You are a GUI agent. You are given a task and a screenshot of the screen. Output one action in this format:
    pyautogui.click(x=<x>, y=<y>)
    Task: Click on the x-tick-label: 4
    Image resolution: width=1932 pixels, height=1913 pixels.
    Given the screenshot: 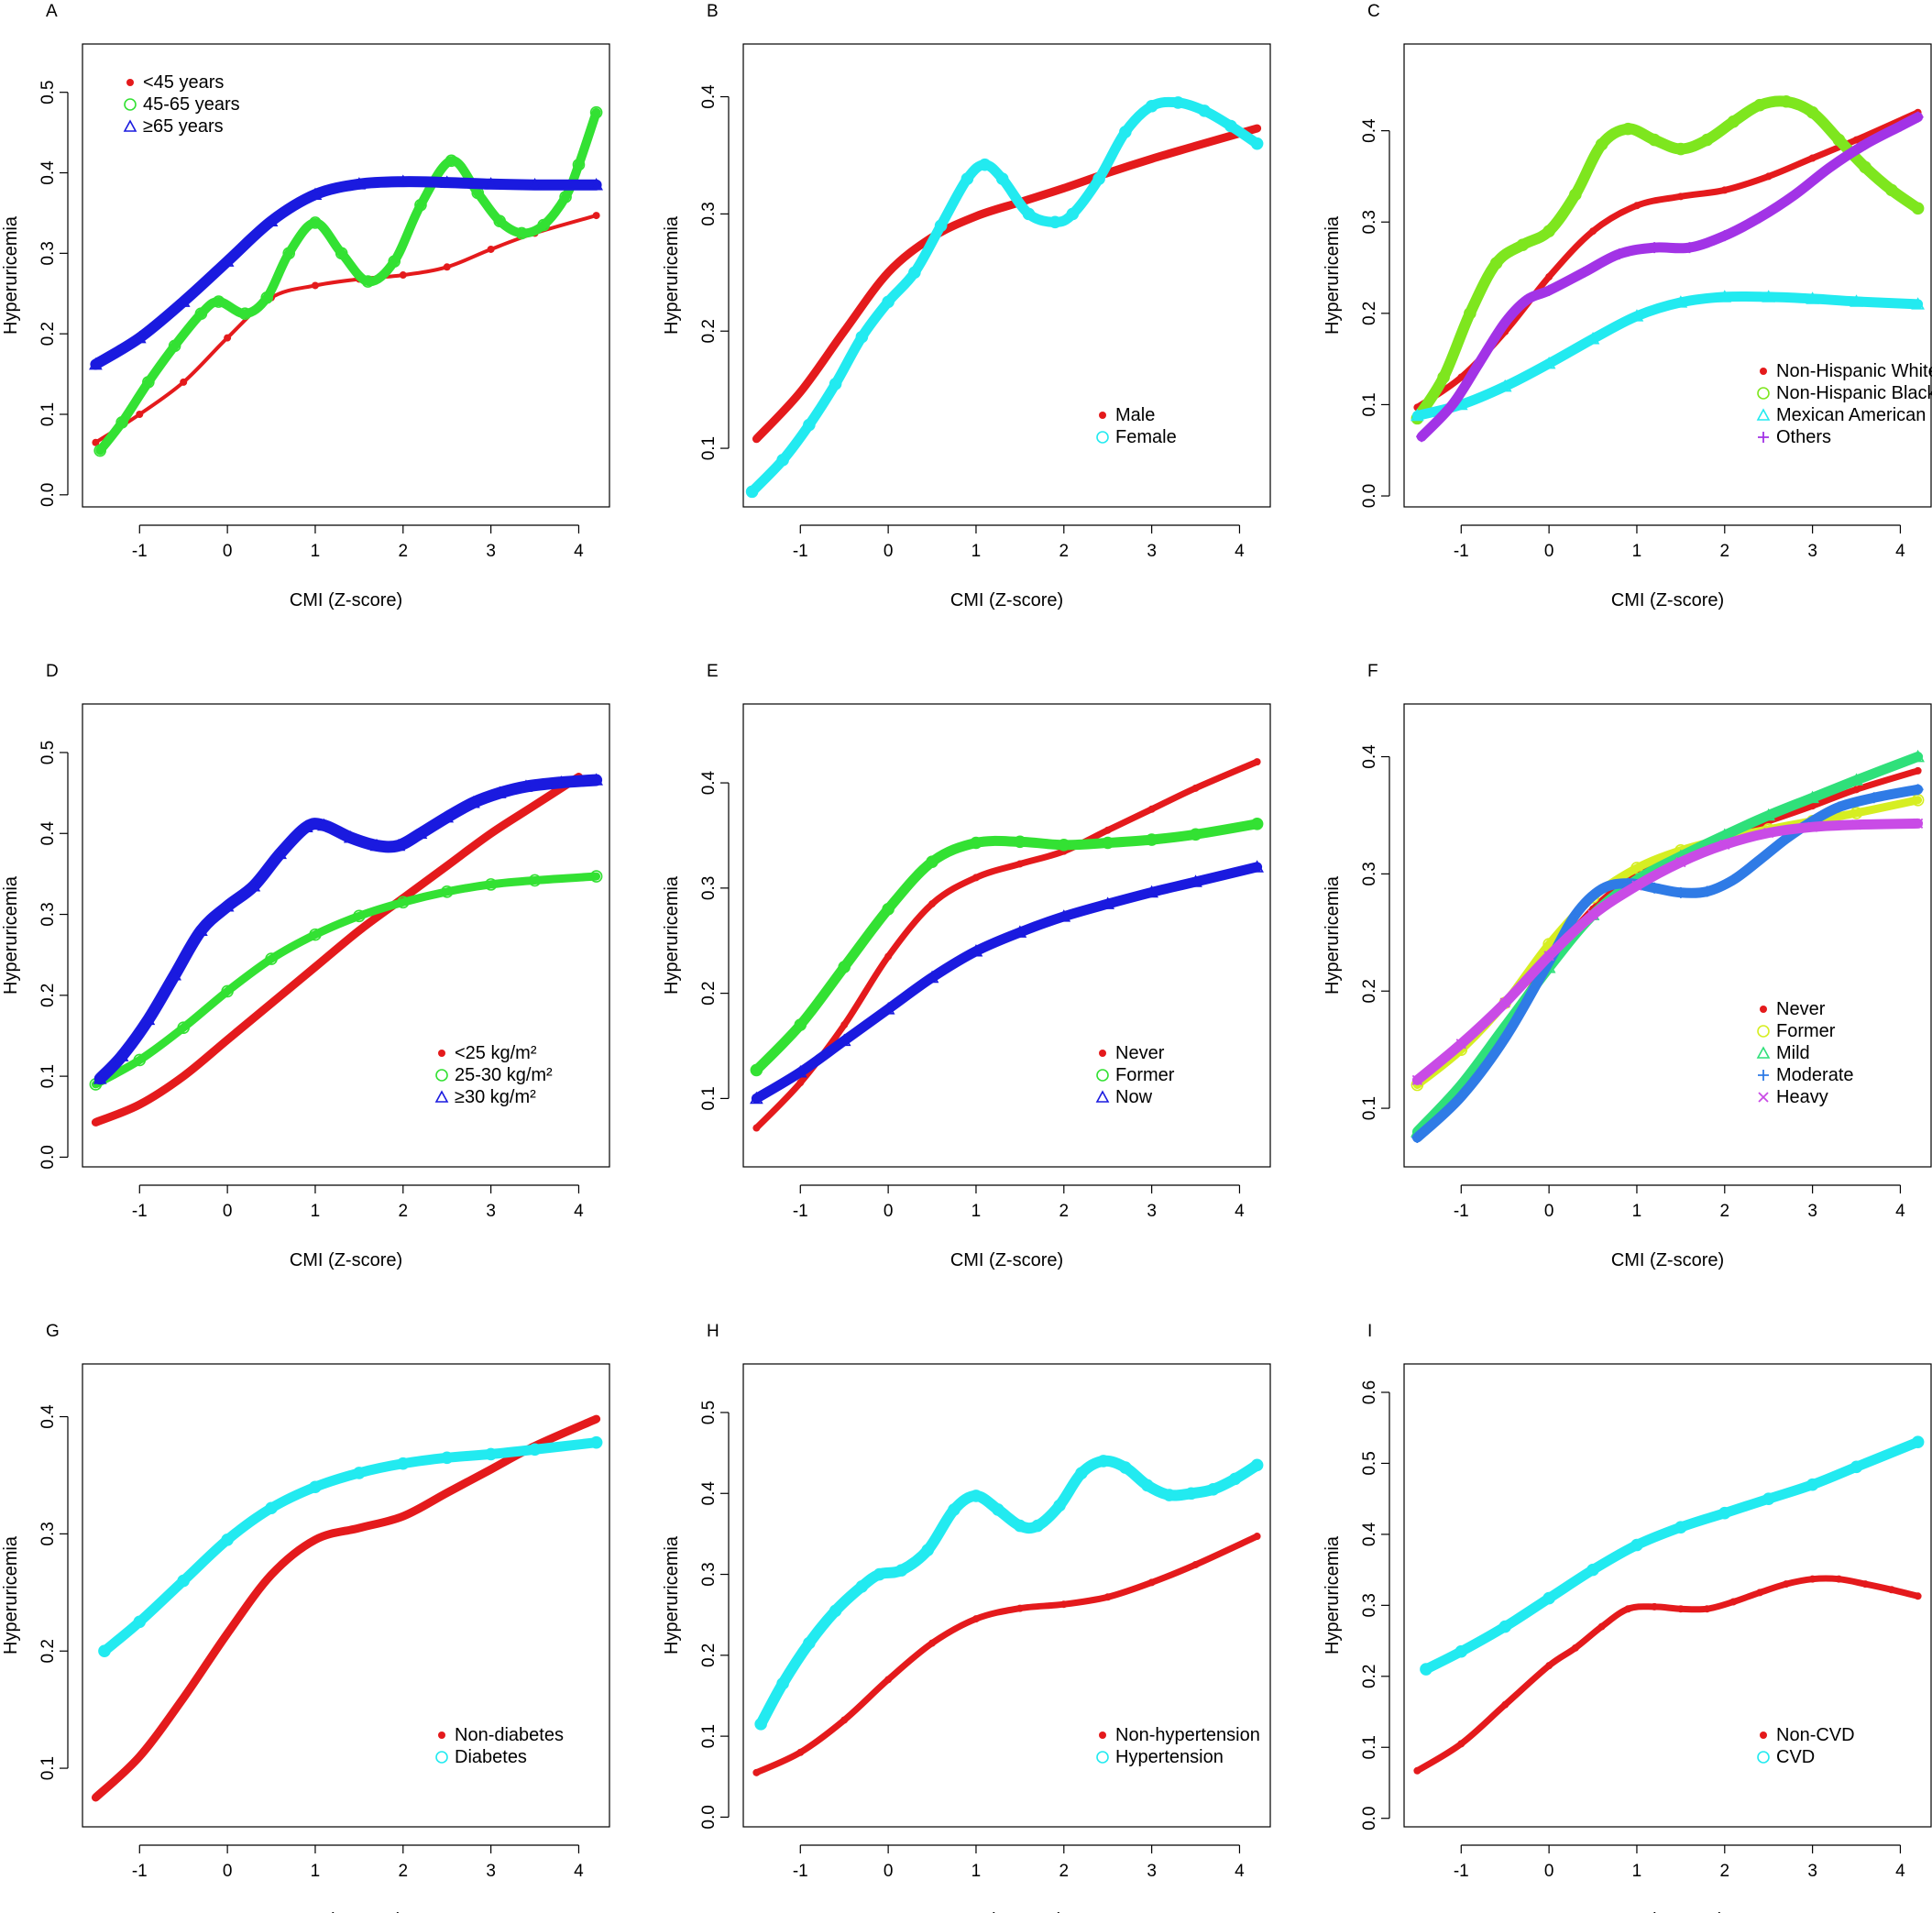 What is the action you would take?
    pyautogui.click(x=1240, y=1211)
    